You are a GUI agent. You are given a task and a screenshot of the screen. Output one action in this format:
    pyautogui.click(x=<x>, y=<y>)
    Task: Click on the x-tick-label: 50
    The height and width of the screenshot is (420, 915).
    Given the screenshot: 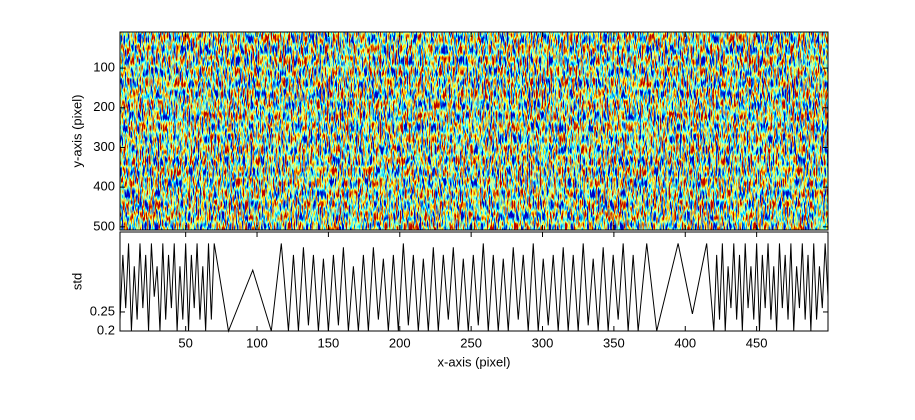 What is the action you would take?
    pyautogui.click(x=185, y=342)
    